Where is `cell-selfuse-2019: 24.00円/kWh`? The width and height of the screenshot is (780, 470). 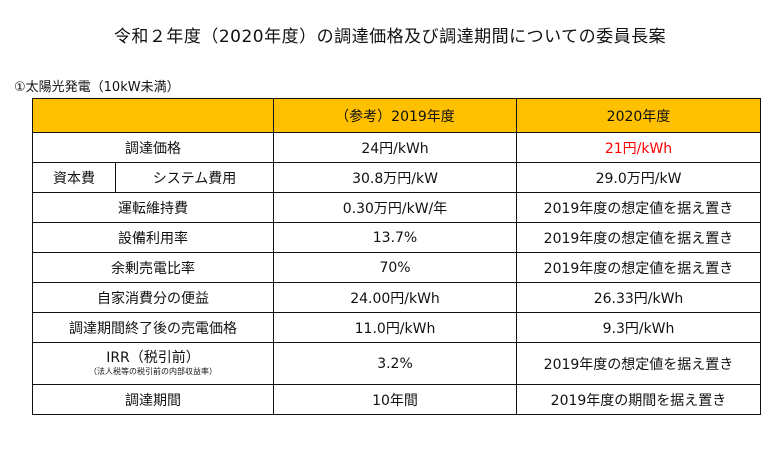
cell-selfuse-2019: 24.00円/kWh is located at coordinates (395, 297).